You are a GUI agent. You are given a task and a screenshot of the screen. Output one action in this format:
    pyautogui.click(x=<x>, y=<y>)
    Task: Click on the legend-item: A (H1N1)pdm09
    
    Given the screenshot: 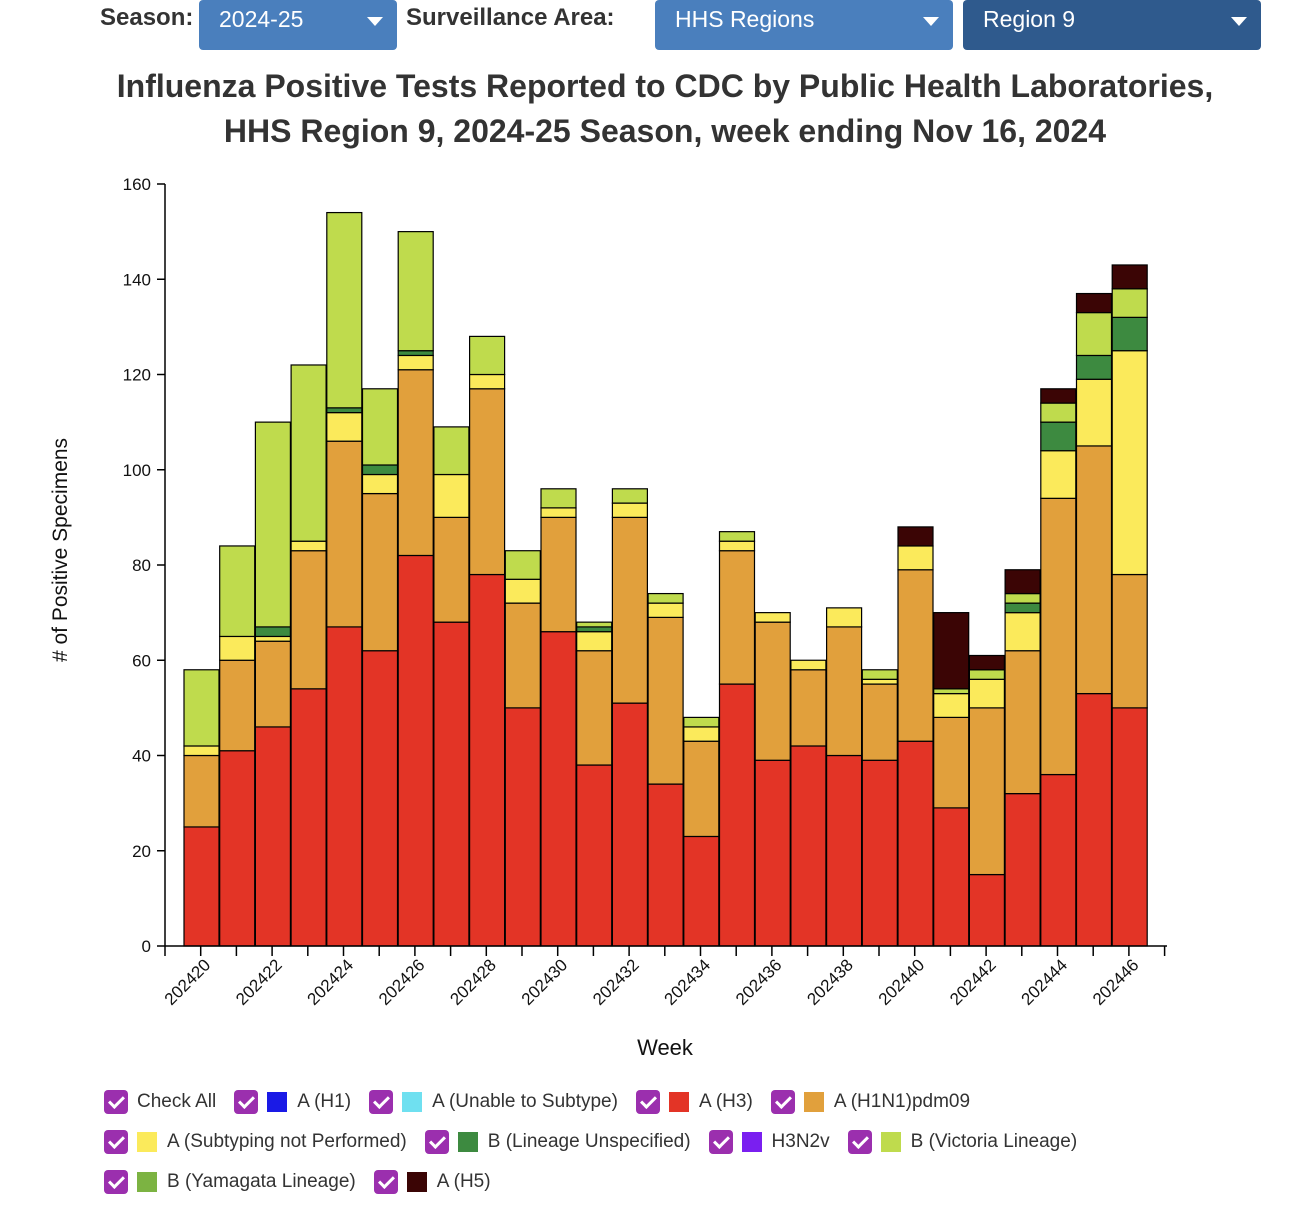 What is the action you would take?
    pyautogui.click(x=870, y=1102)
    